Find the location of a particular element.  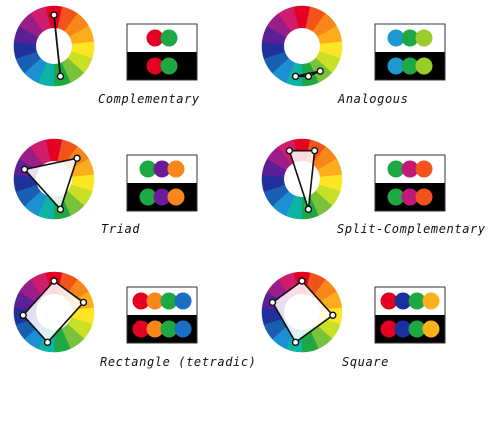

harmony-panel-rectangle: Rectangle (tetradic) is located at coordinates (135, 320).